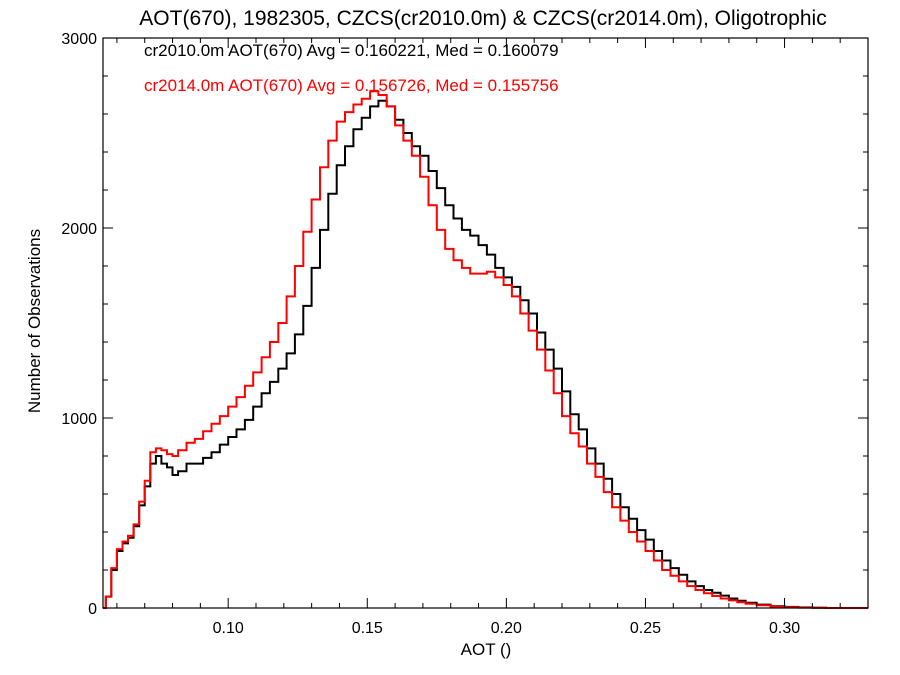 This screenshot has width=900, height=675. Describe the element at coordinates (486, 649) in the screenshot. I see `x-axis-label: AOT ()` at that location.